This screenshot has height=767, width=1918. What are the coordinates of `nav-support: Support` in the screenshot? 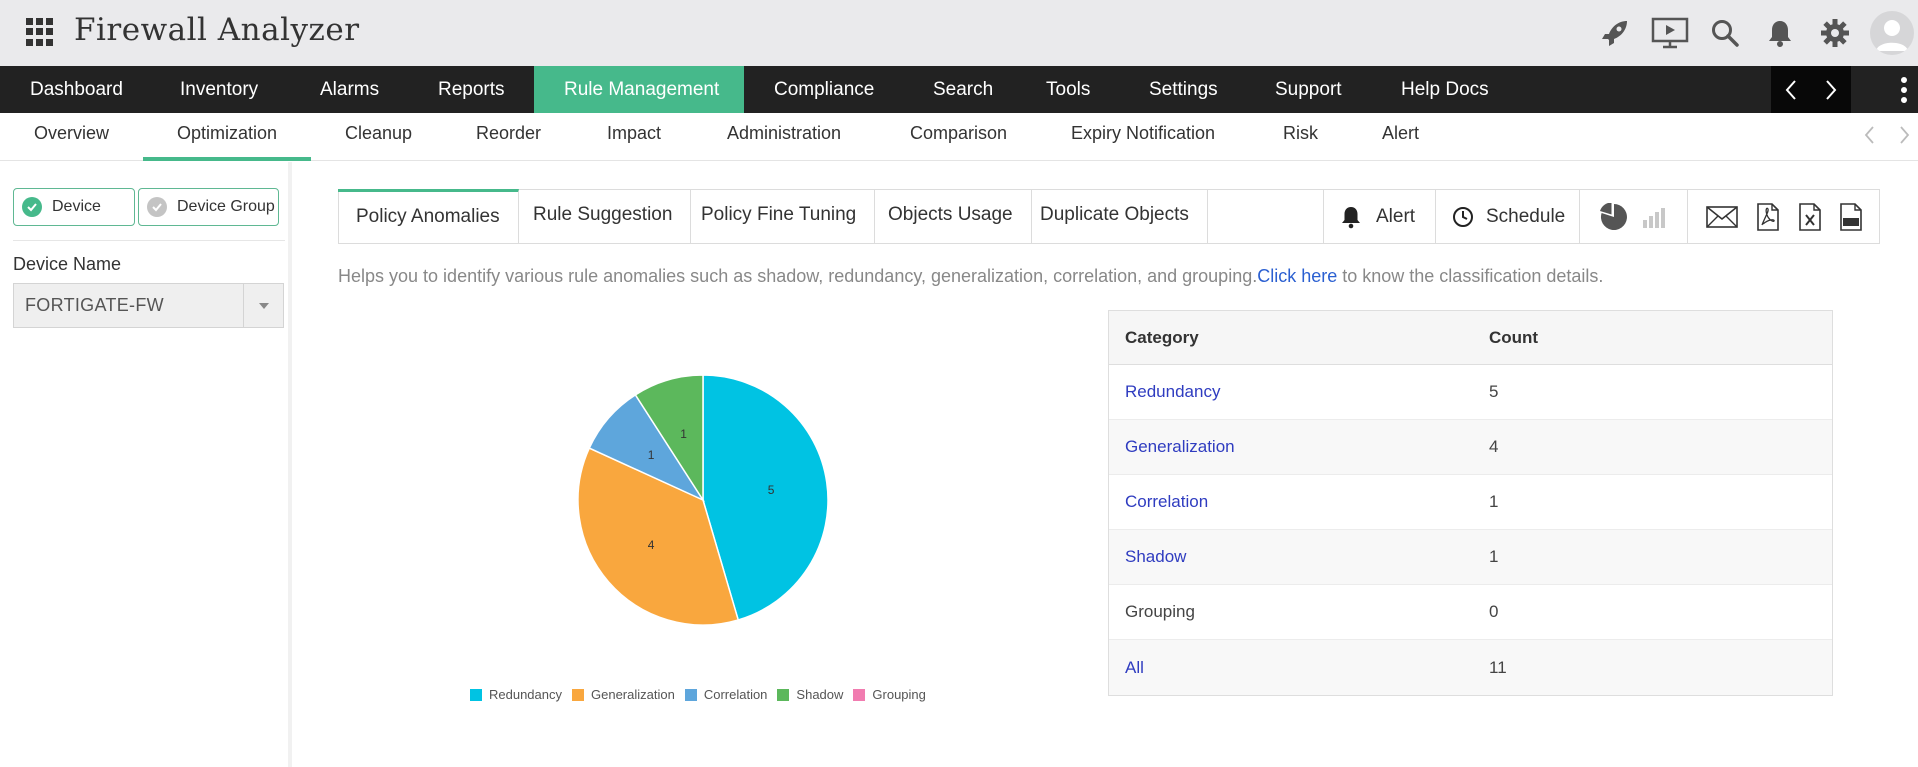 It's located at (1308, 89).